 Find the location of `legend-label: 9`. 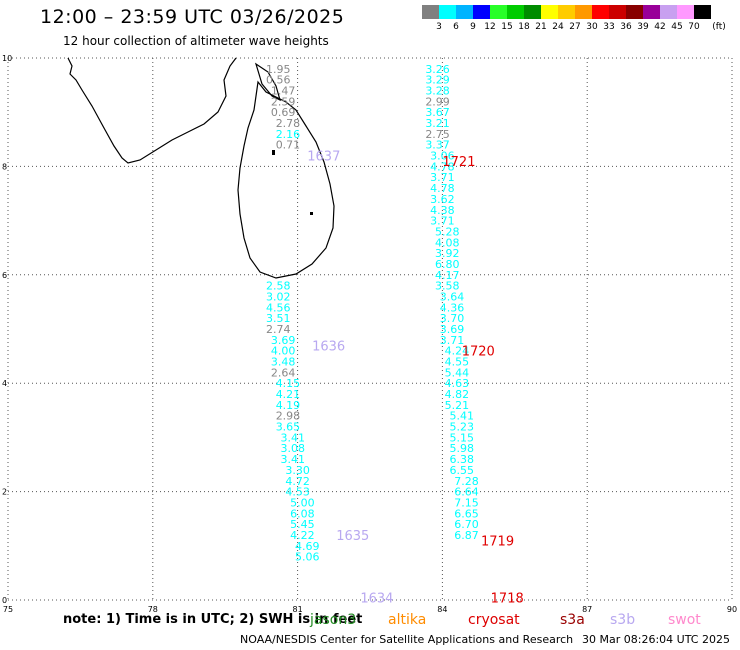

legend-label: 9 is located at coordinates (473, 27).